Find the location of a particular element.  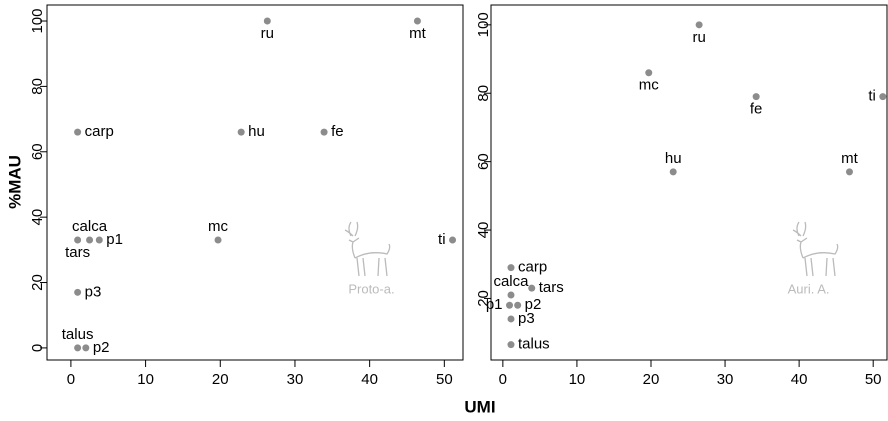

y-tick-label: 0 is located at coordinates (37, 348).